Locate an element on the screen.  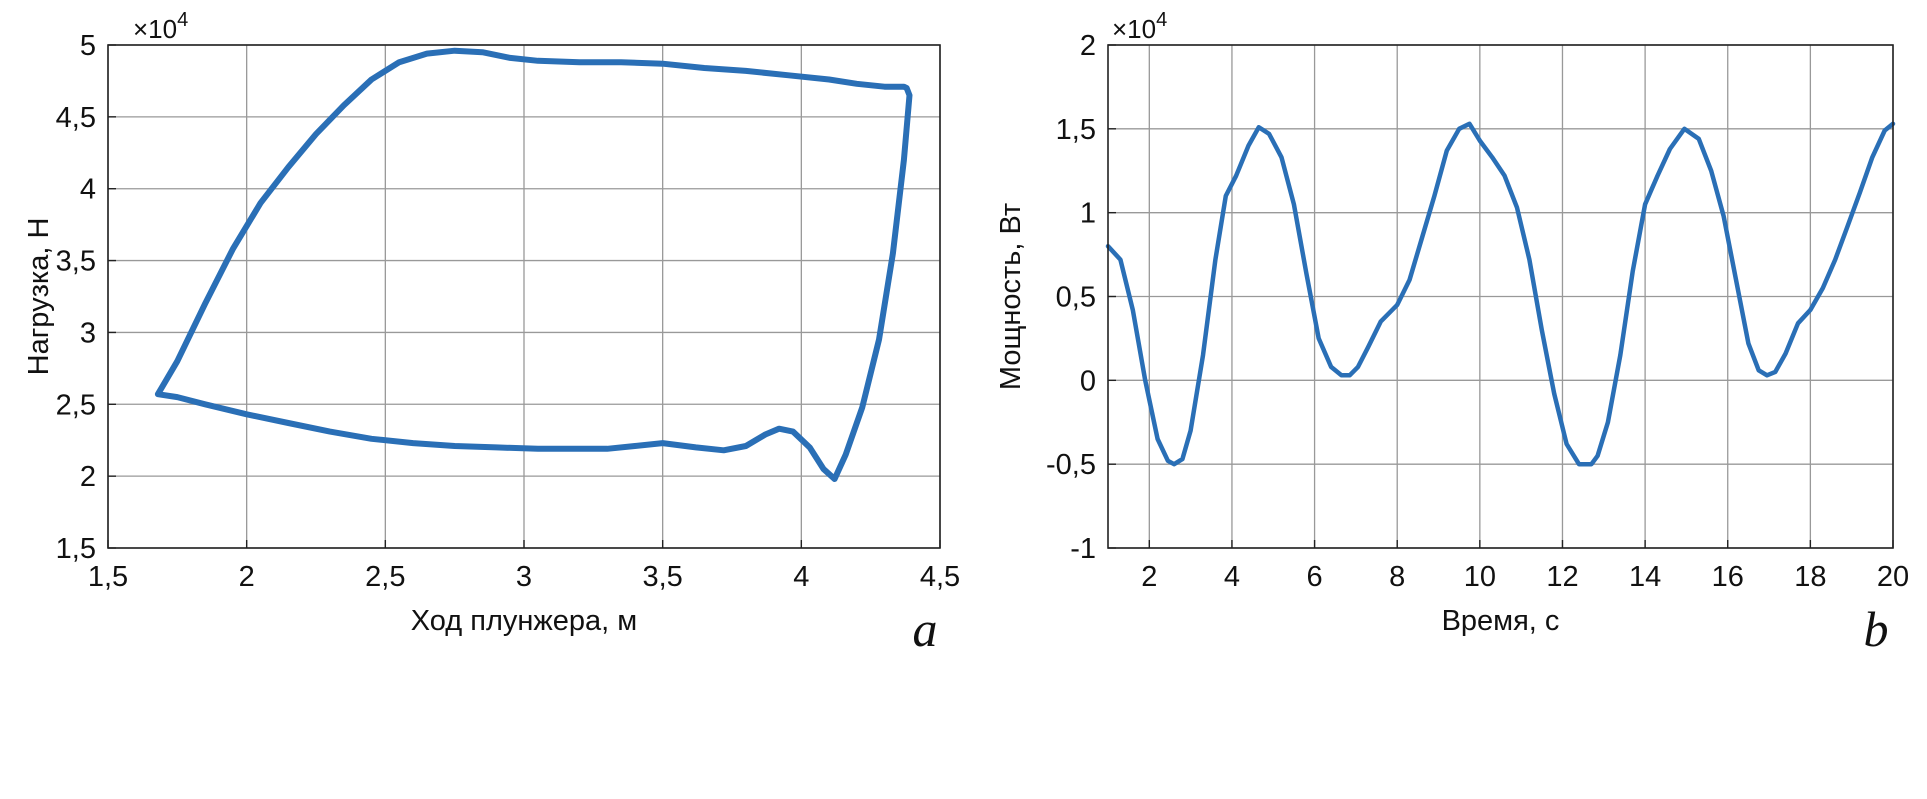
chart-a-y-tick-label: 4,5 is located at coordinates (76, 118).